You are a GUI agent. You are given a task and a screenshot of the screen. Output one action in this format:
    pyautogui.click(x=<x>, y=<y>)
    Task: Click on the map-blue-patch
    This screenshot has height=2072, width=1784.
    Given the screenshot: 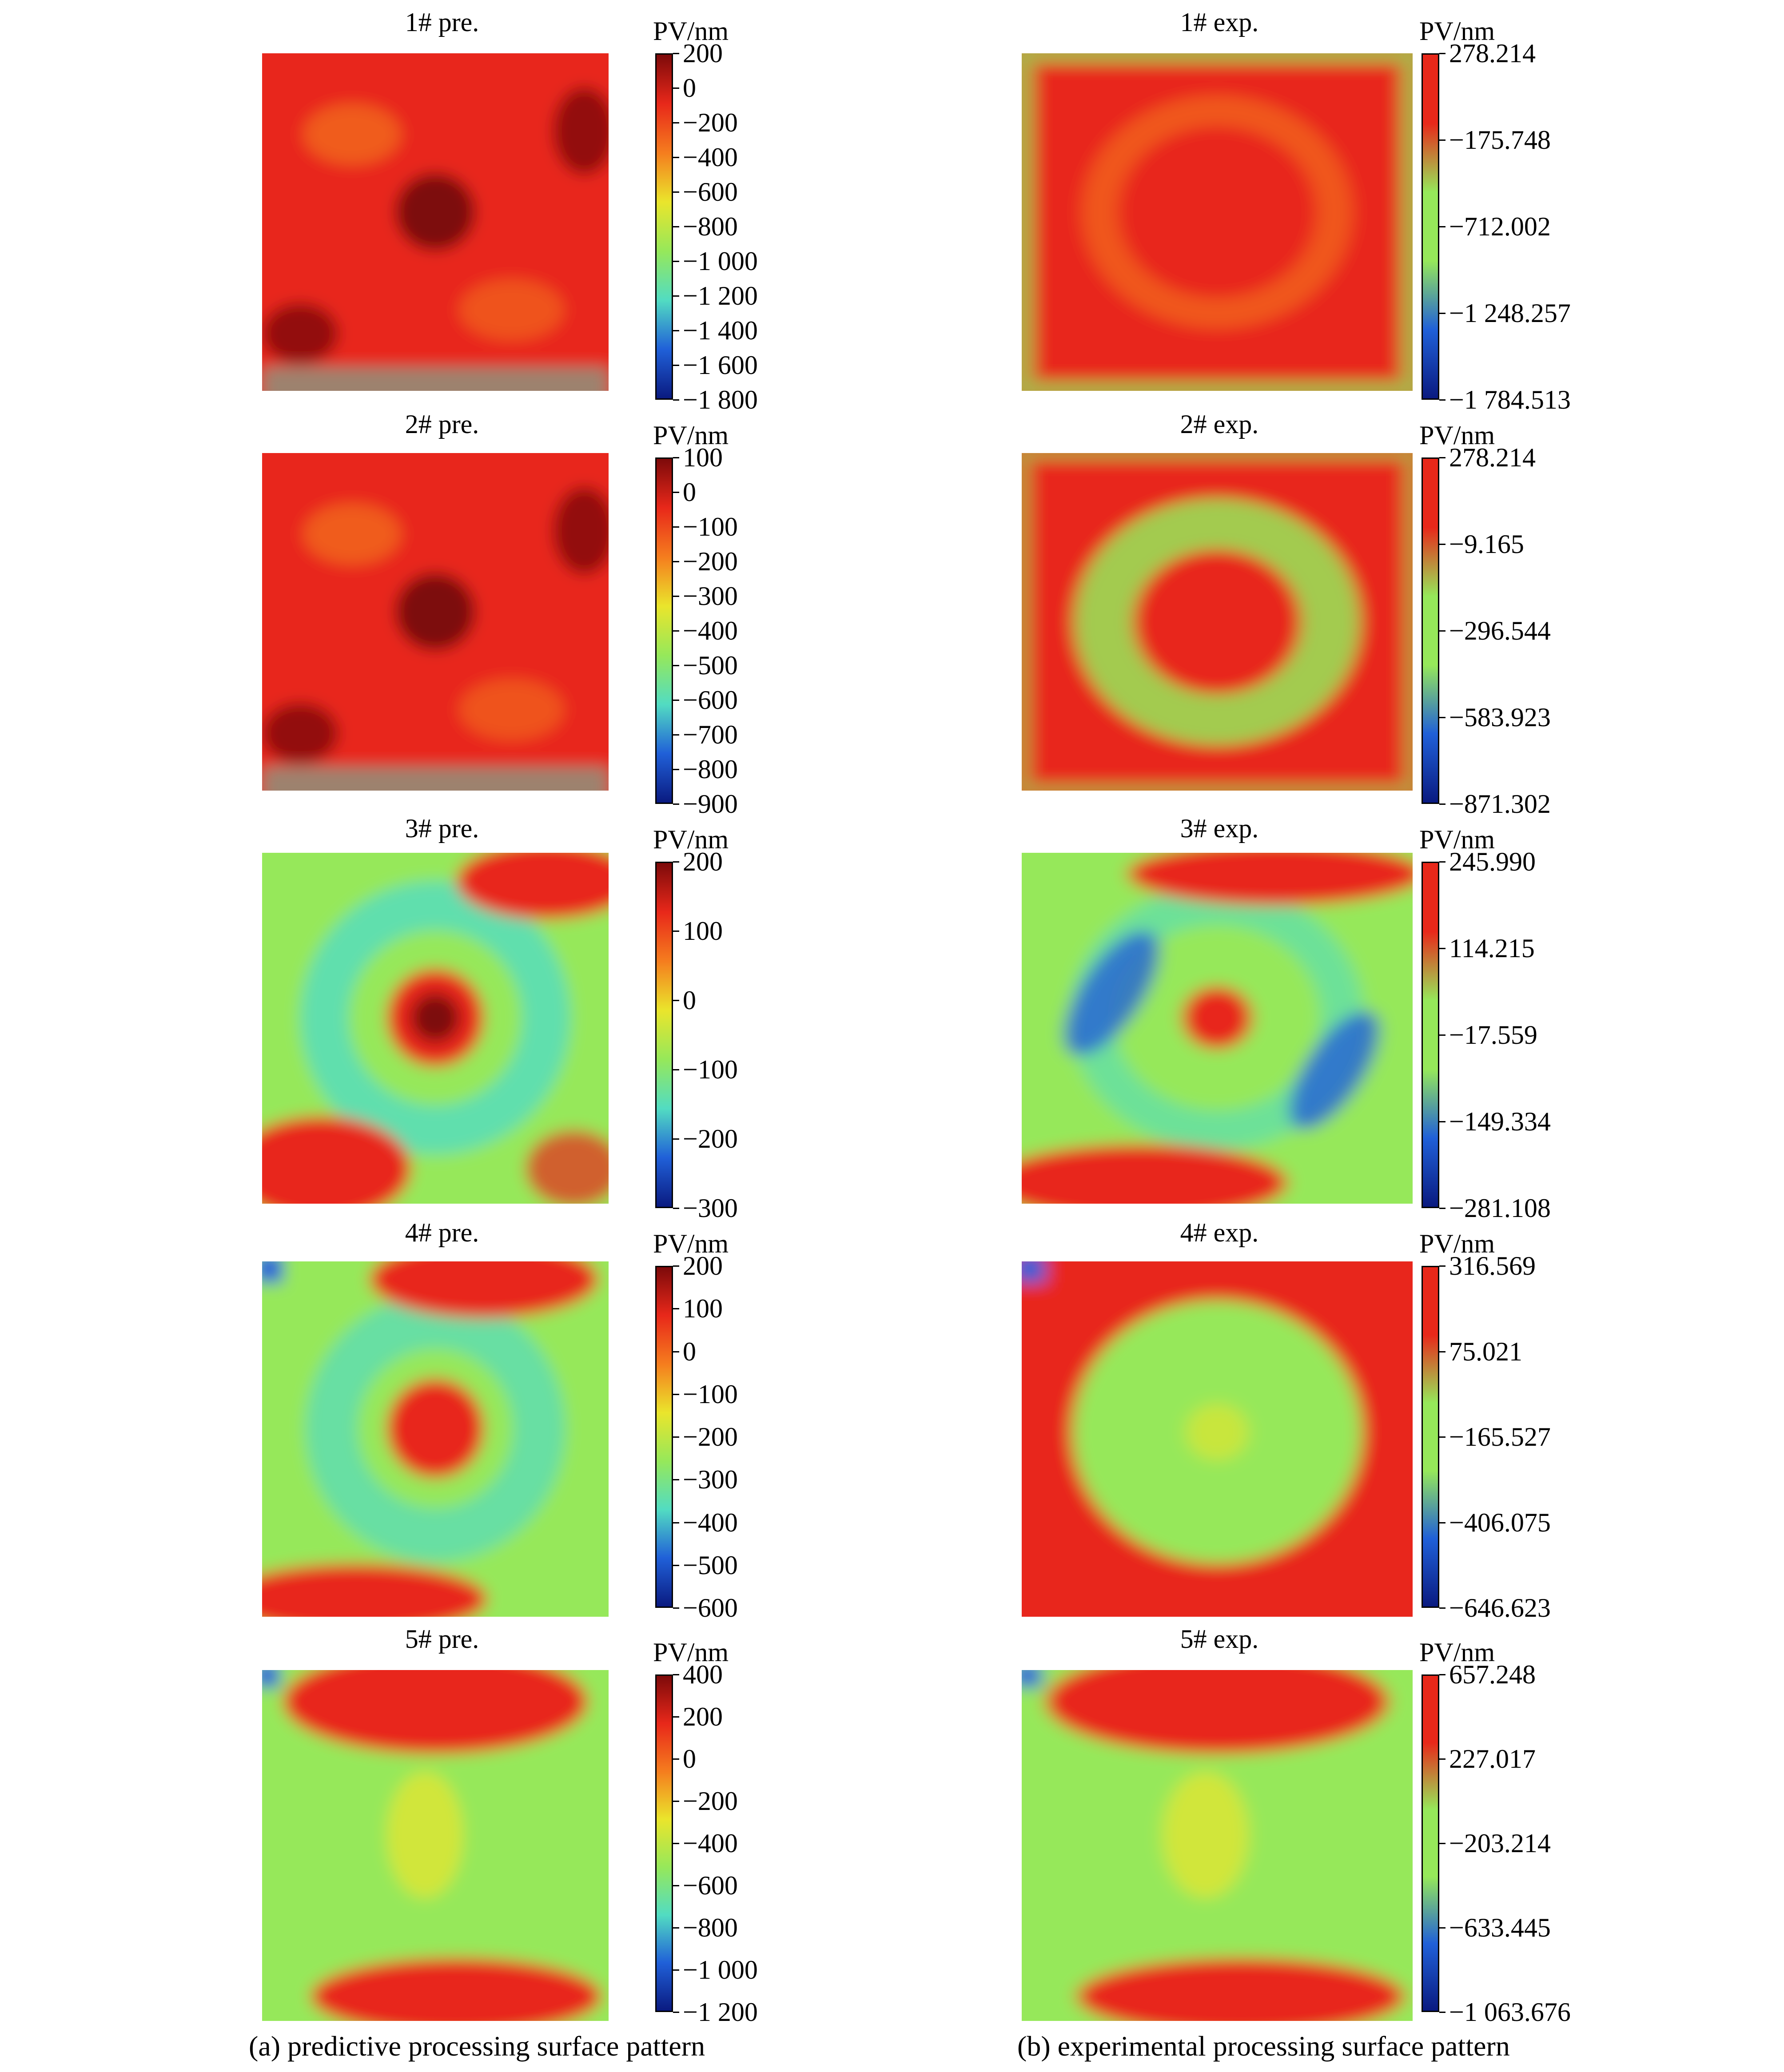 What is the action you would take?
    pyautogui.click(x=1111, y=993)
    